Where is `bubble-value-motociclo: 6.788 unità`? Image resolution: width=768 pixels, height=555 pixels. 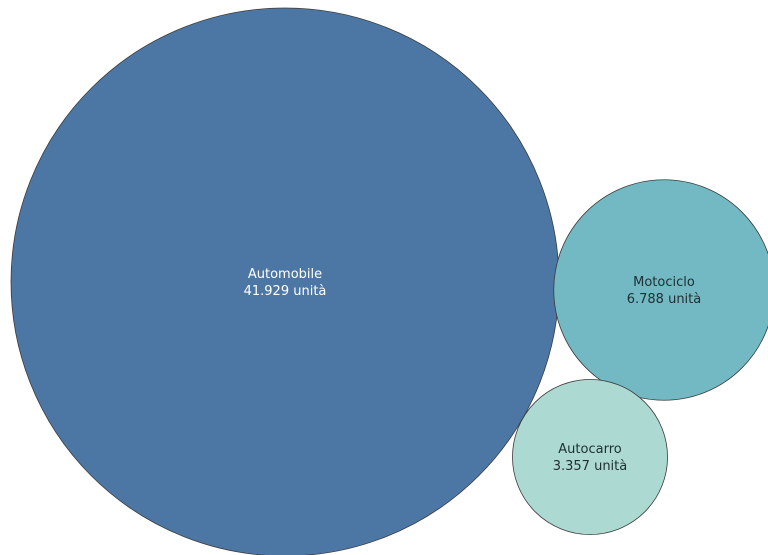 bubble-value-motociclo: 6.788 unità is located at coordinates (664, 299).